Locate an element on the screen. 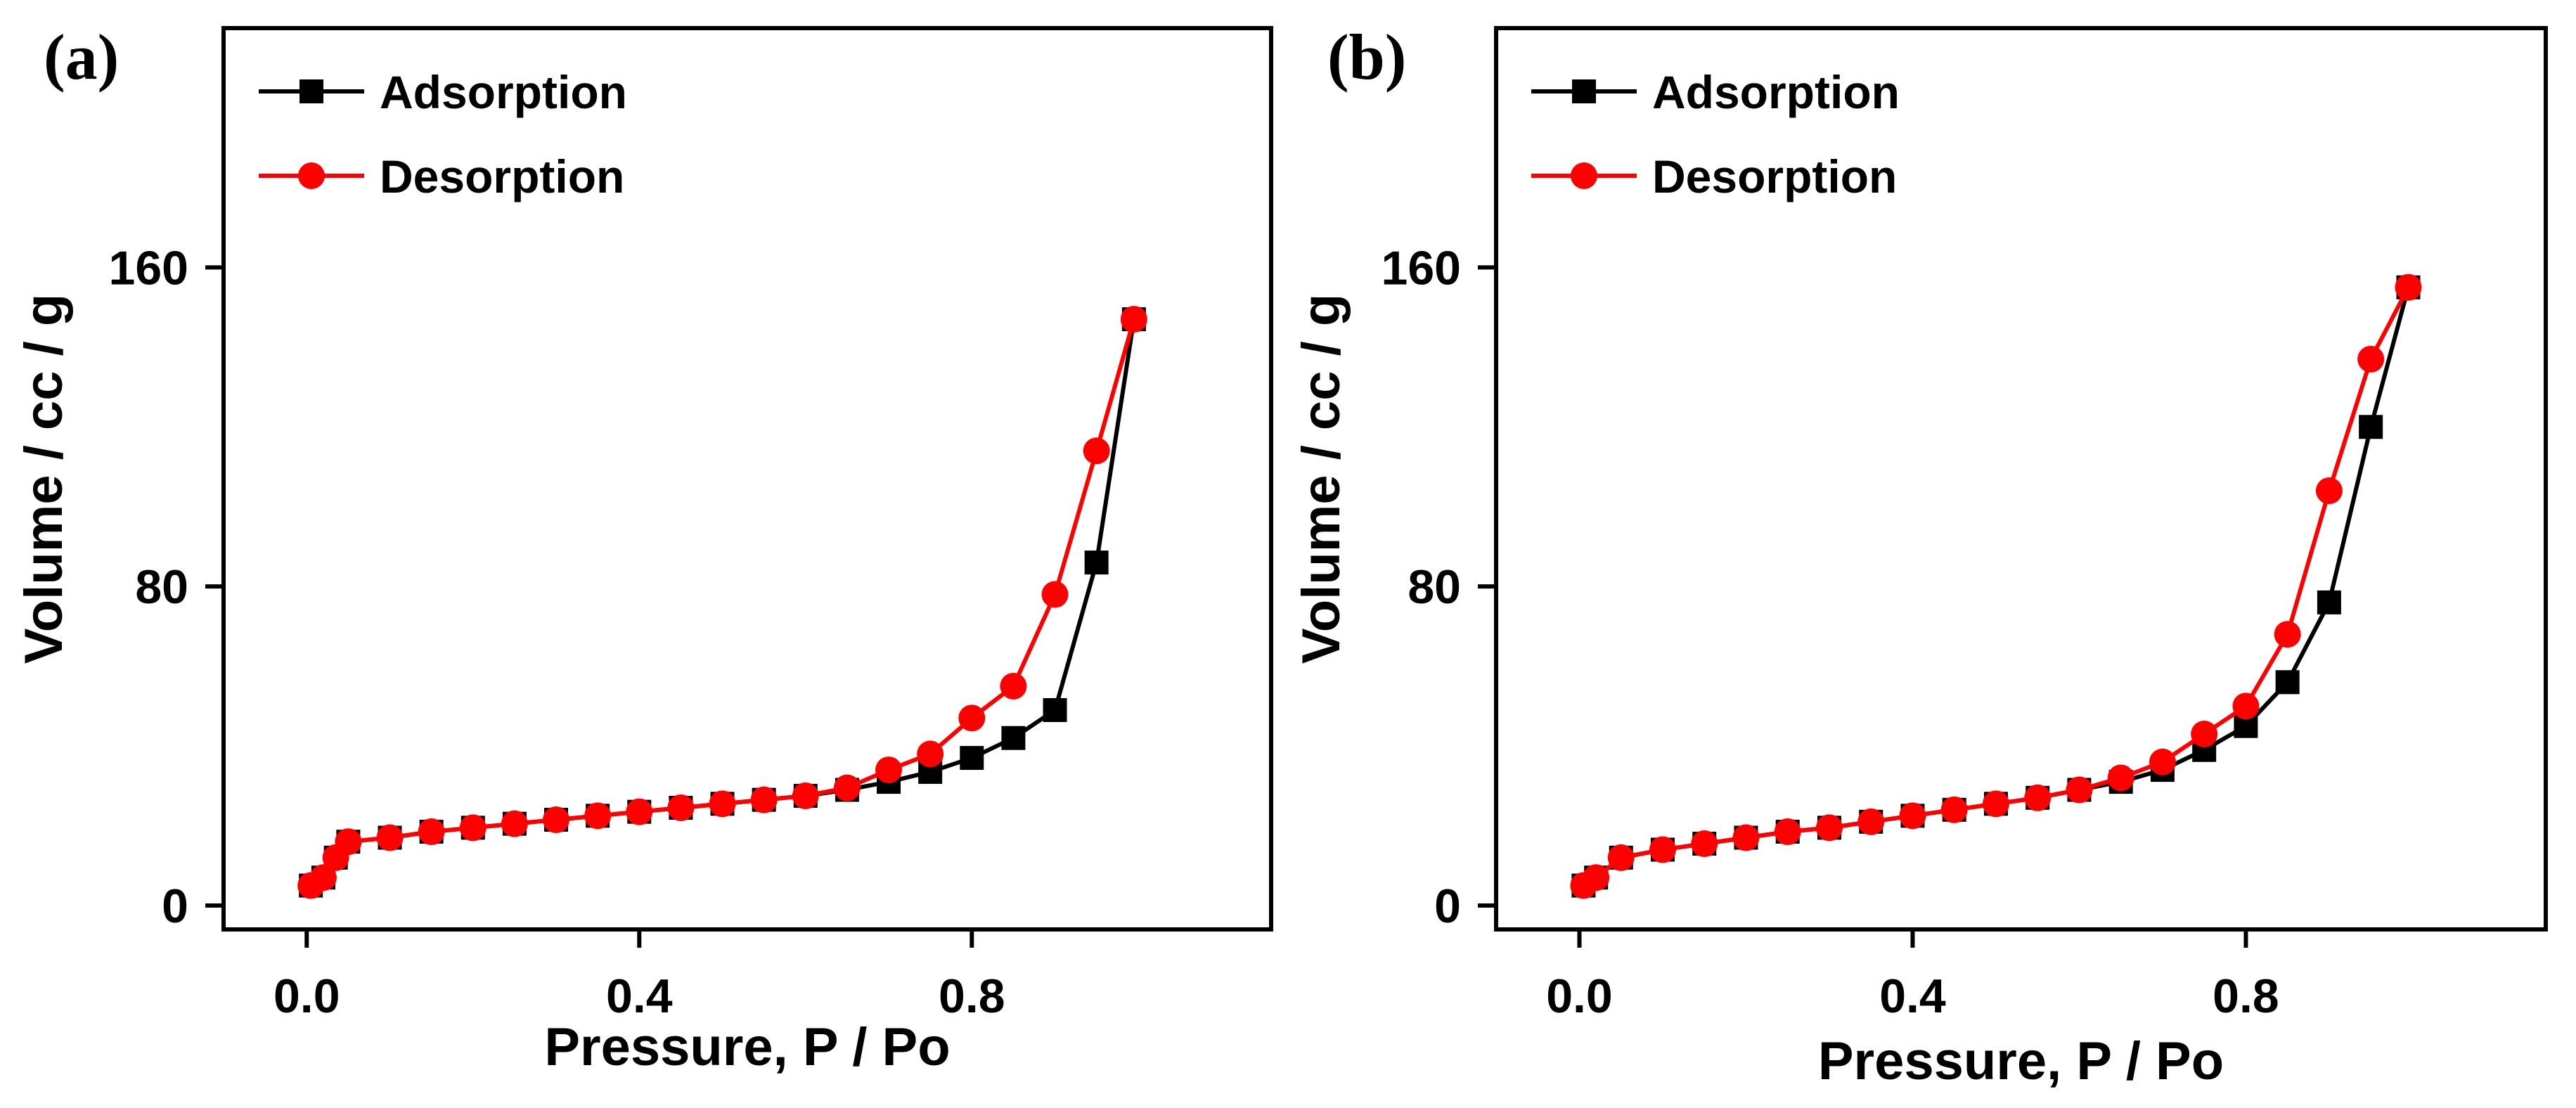 Image resolution: width=2576 pixels, height=1108 pixels. panel-label: (a) is located at coordinates (81, 57).